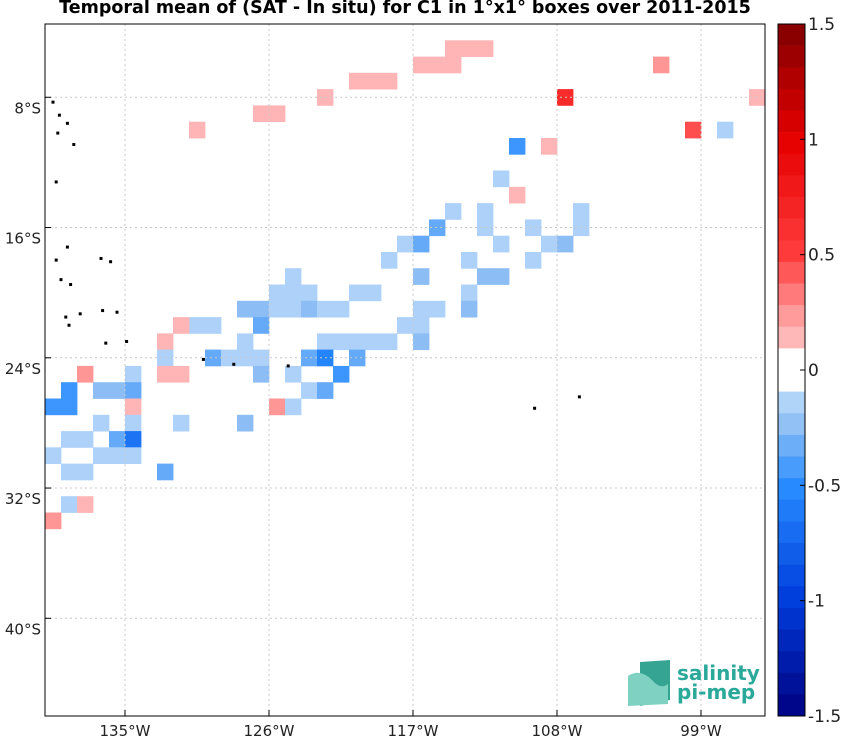 The image size is (847, 740). What do you see at coordinates (809, 371) in the screenshot?
I see `colorbar: 1.5 1 0.5 0 -0.5 -1 -1.5` at bounding box center [809, 371].